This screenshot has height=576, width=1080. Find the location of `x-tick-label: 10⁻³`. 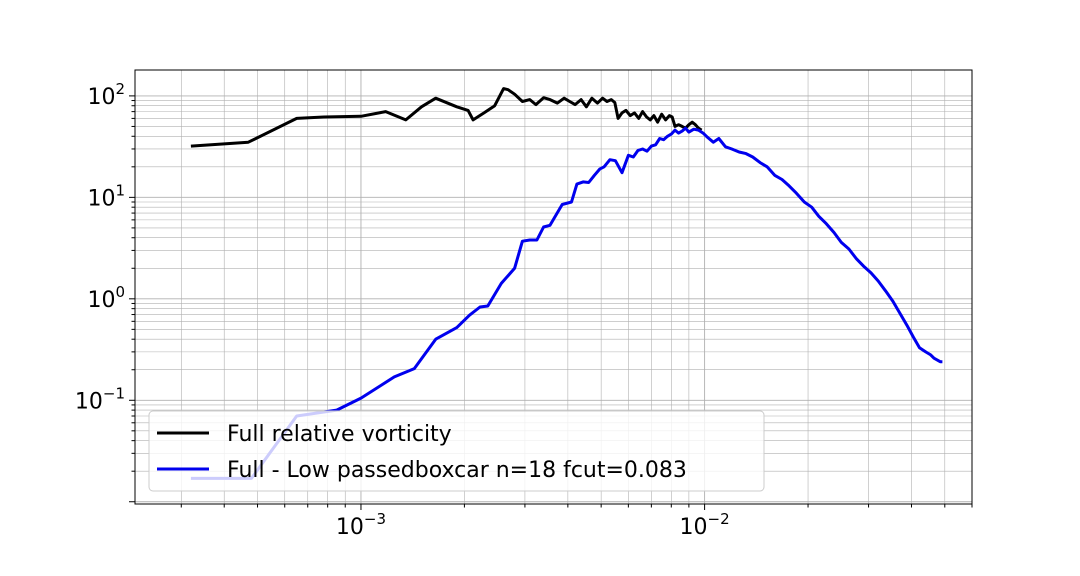

x-tick-label: 10⁻³ is located at coordinates (361, 525).